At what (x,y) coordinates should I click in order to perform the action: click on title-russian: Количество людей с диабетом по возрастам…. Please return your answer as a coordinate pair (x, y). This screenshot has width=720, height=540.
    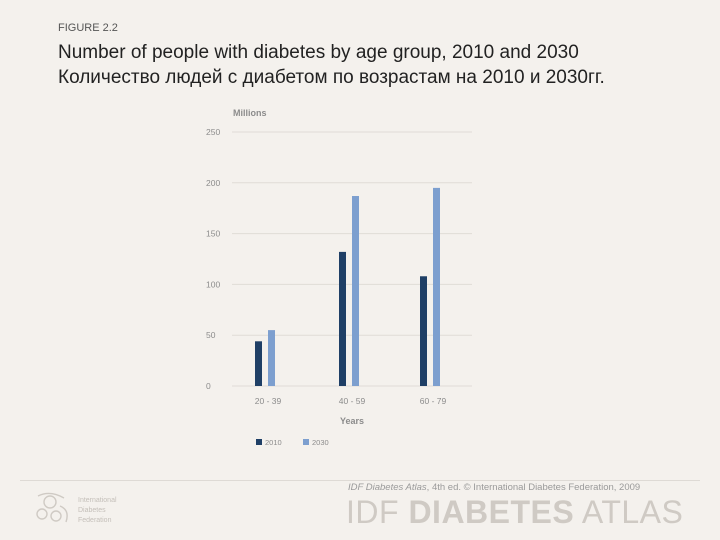
    Looking at the image, I should click on (331, 77).